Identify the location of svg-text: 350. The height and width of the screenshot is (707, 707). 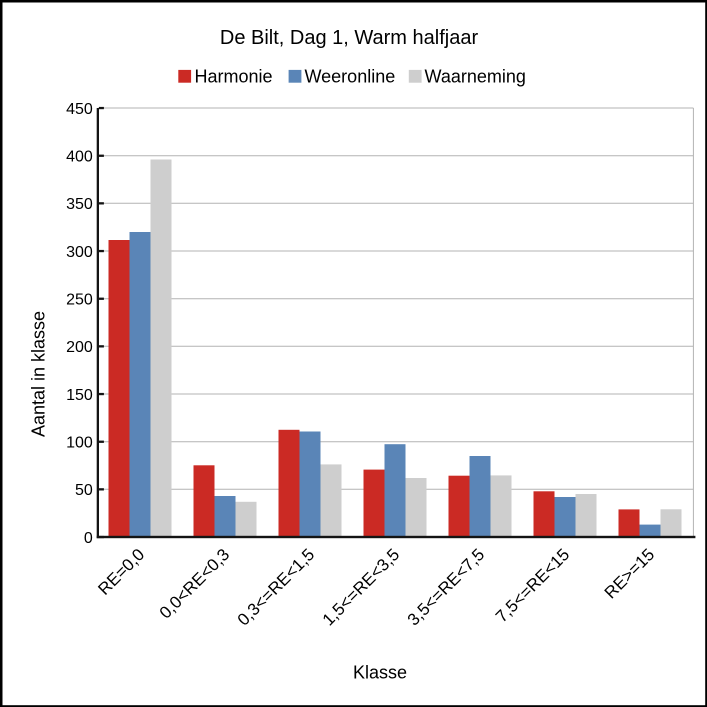
(79, 204).